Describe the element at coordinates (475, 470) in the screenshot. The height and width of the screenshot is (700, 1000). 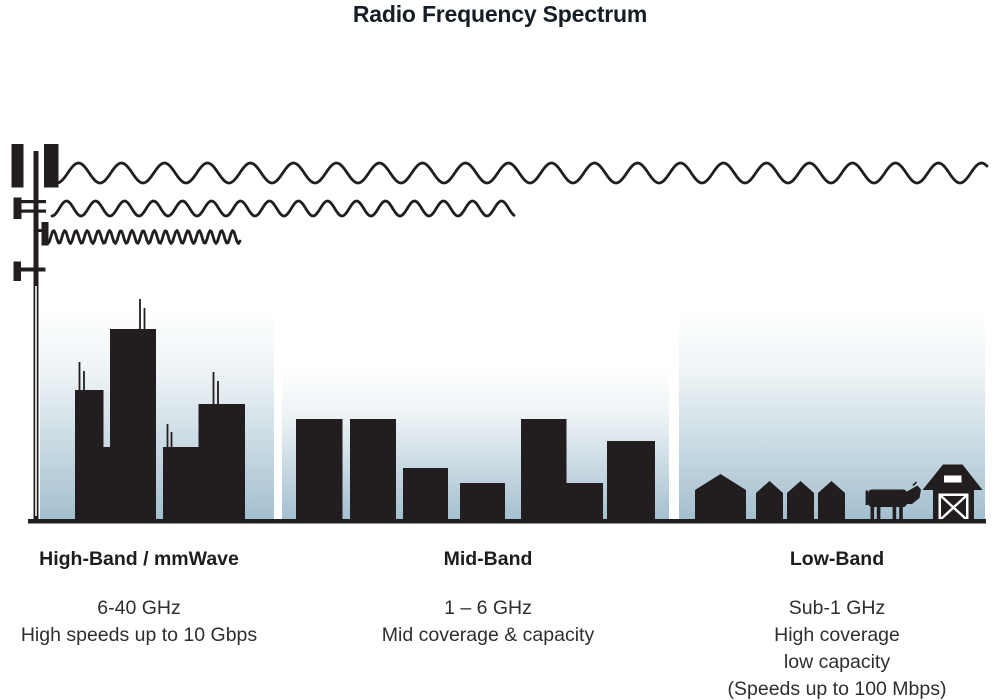
I see `midrise-skyline-icon` at that location.